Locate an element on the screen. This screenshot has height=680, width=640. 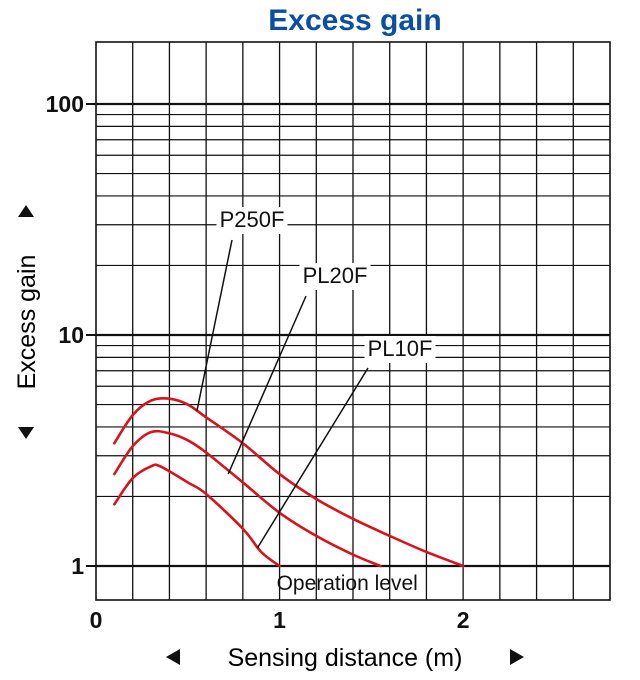
x-arrow-right-icon is located at coordinates (517, 657).